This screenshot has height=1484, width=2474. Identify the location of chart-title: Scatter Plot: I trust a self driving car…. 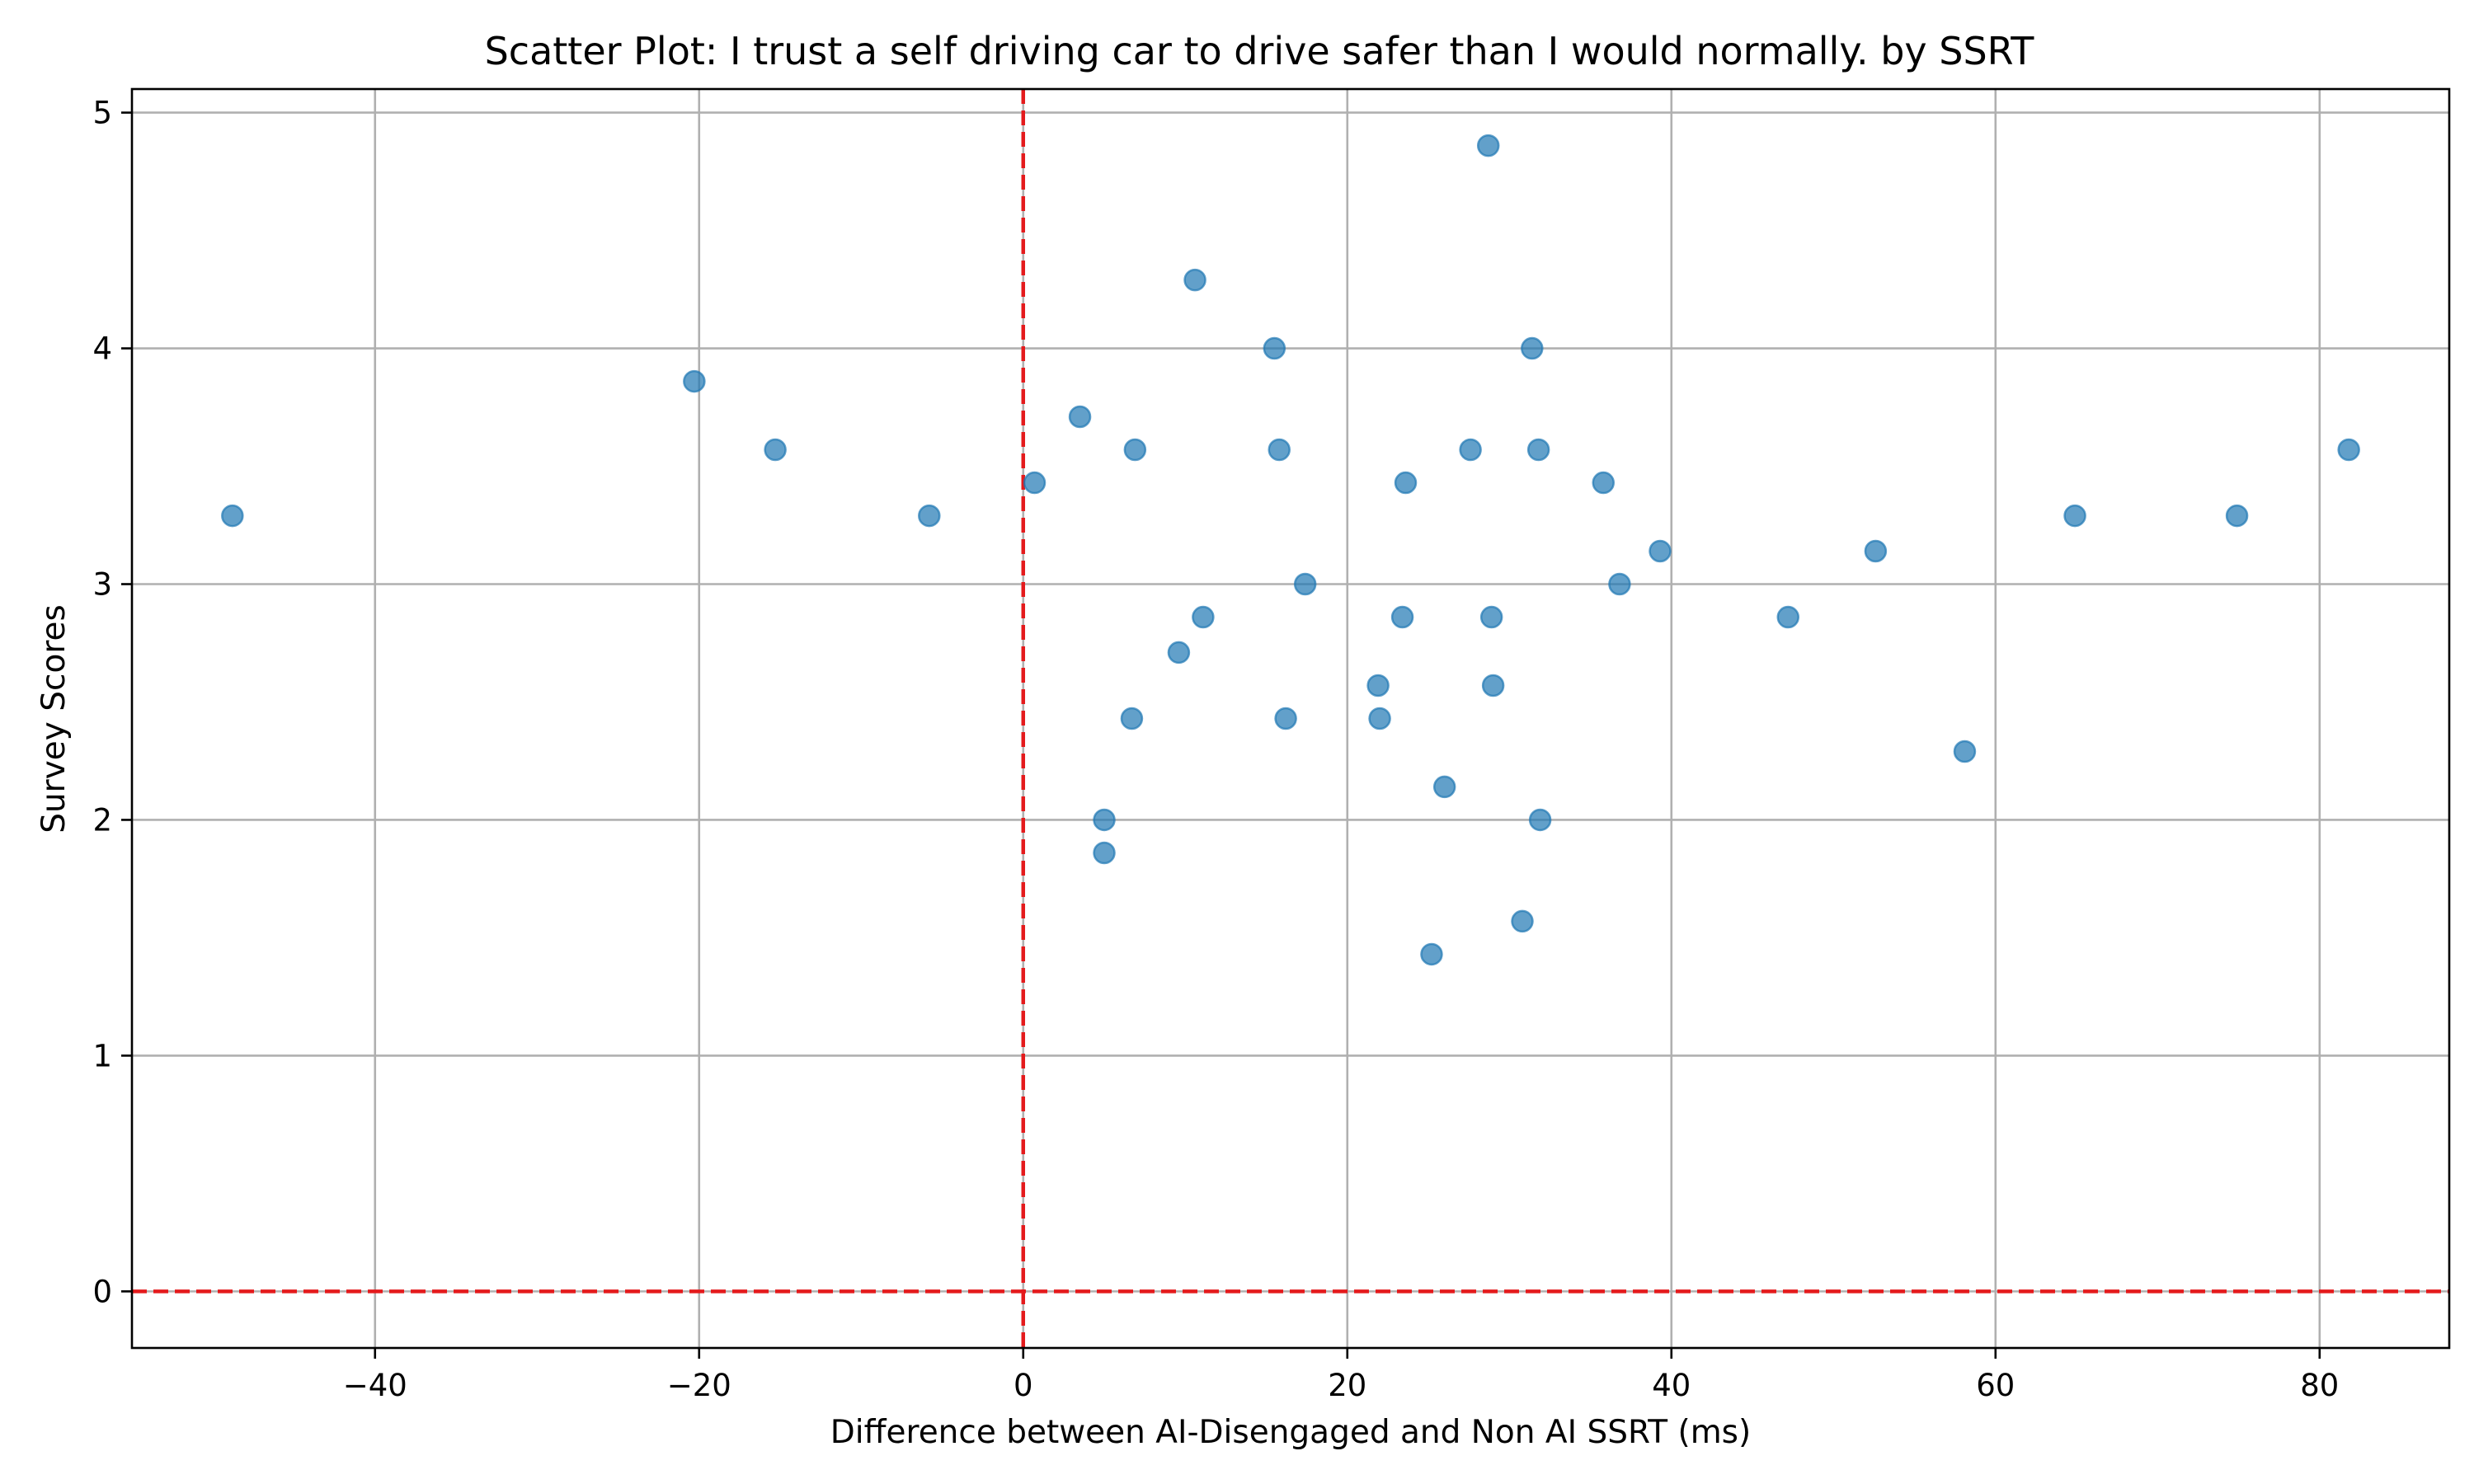
(1260, 51).